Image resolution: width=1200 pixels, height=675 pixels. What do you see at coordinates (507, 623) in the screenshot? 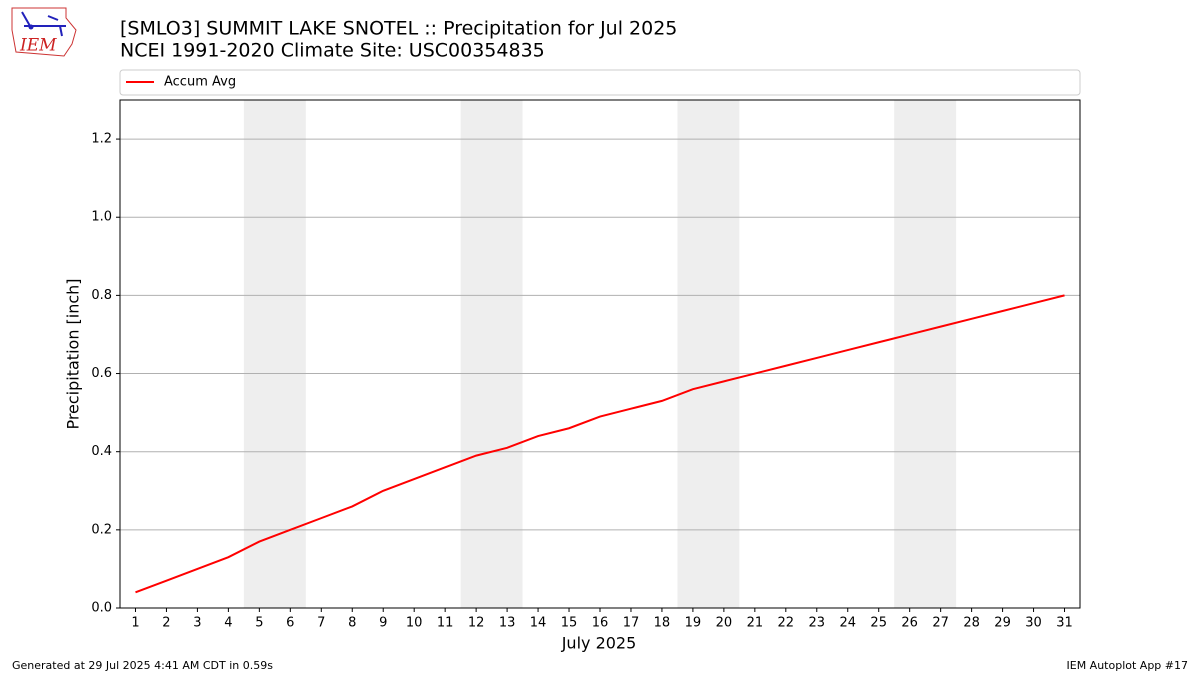
I see `x-tick-label: 13` at bounding box center [507, 623].